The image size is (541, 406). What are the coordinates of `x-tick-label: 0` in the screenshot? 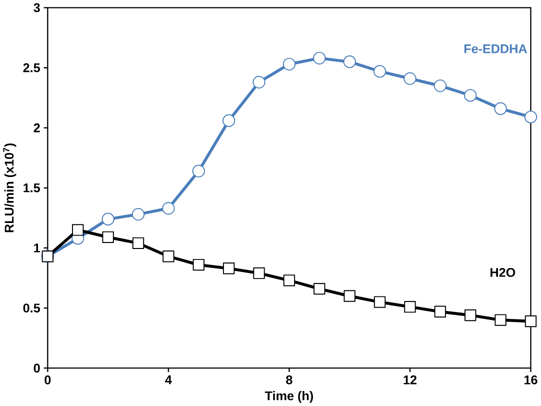 It's located at (47, 379).